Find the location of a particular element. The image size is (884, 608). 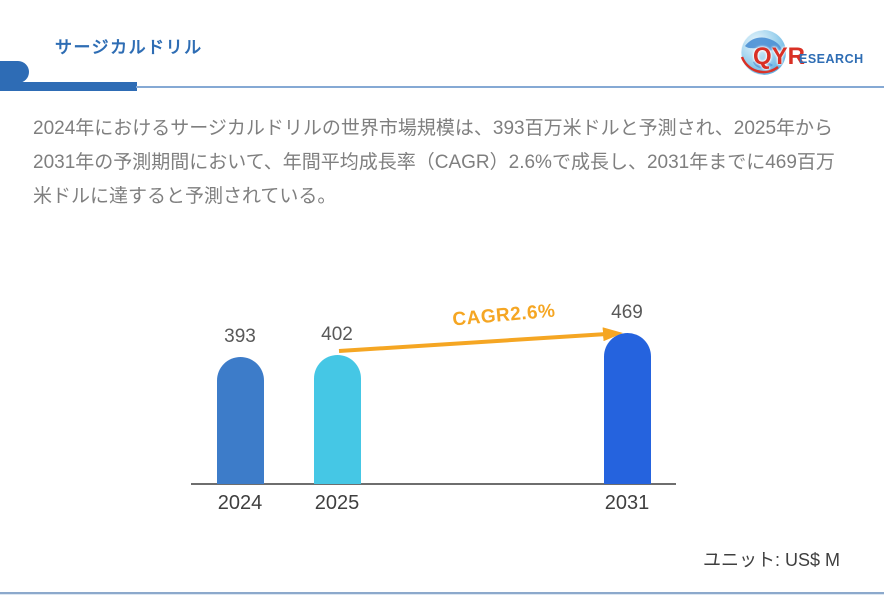

value-label-2024: 393 is located at coordinates (240, 336).